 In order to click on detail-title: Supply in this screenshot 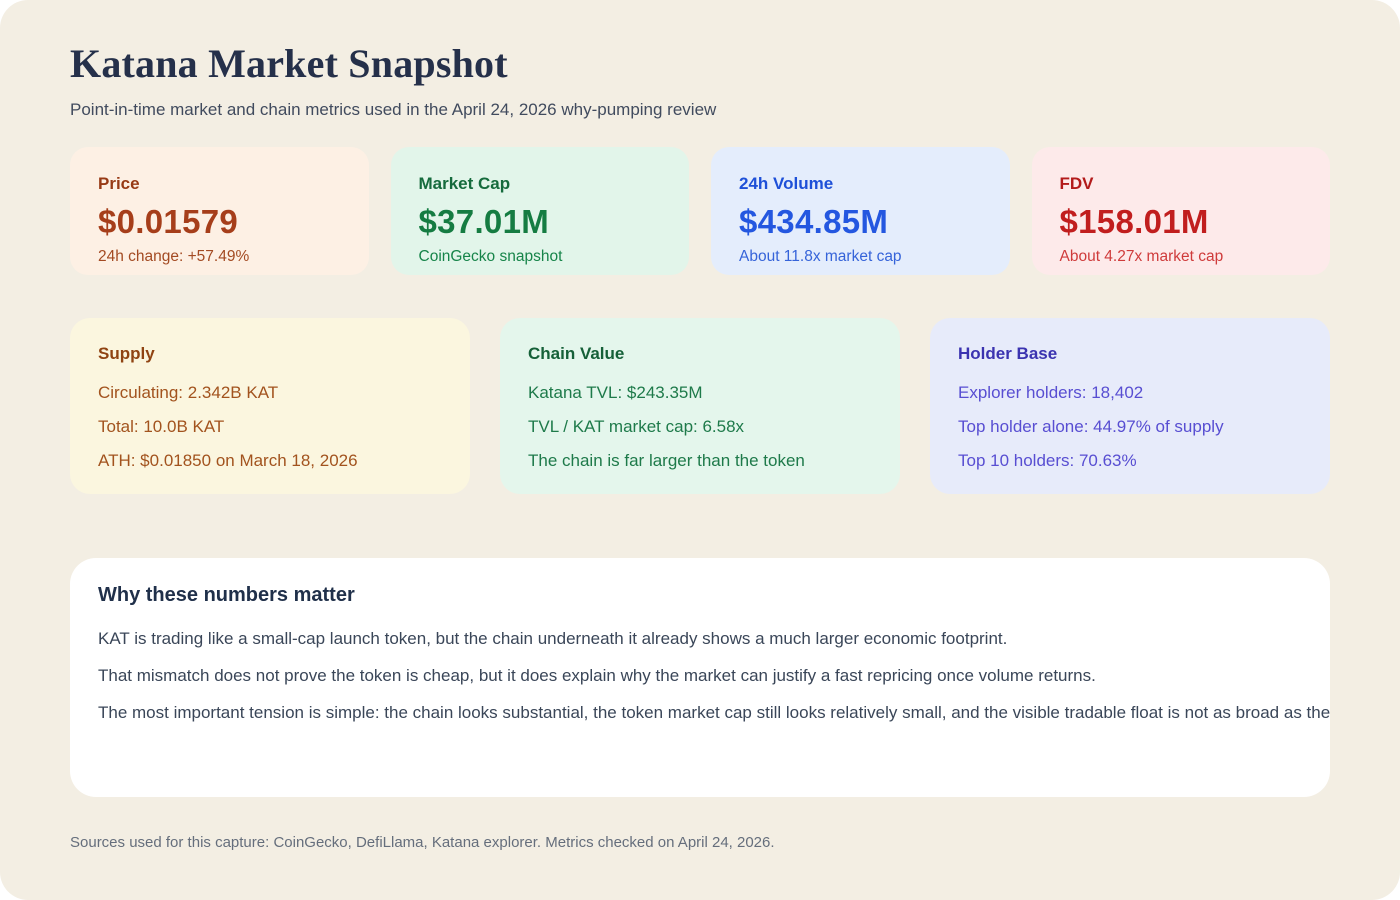, I will do `click(126, 353)`.